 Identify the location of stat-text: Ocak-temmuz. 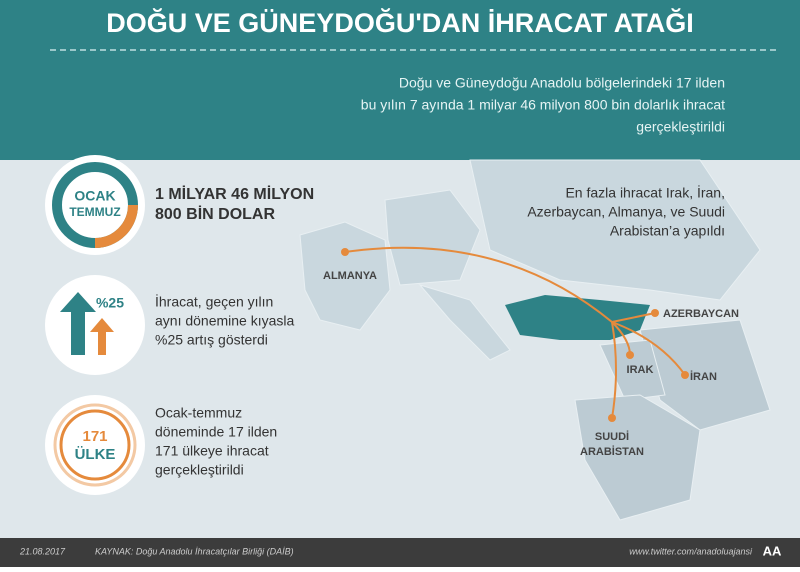
(198, 413).